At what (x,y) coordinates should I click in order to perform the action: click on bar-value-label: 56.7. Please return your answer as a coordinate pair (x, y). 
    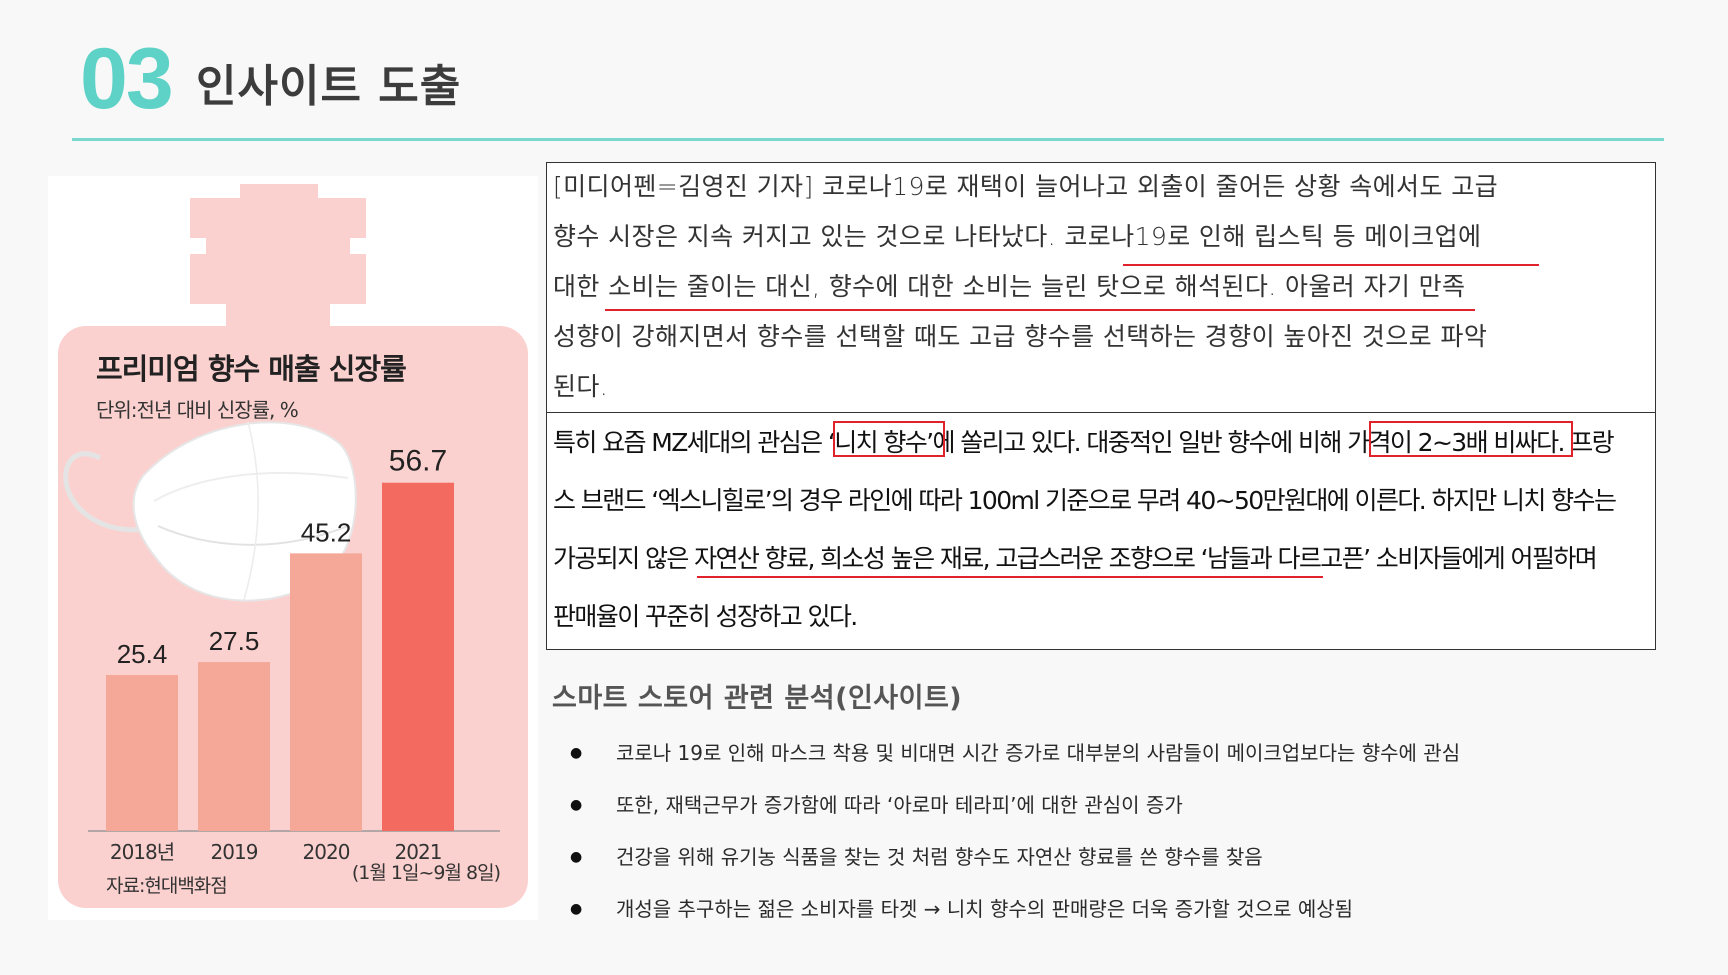
    Looking at the image, I should click on (418, 461).